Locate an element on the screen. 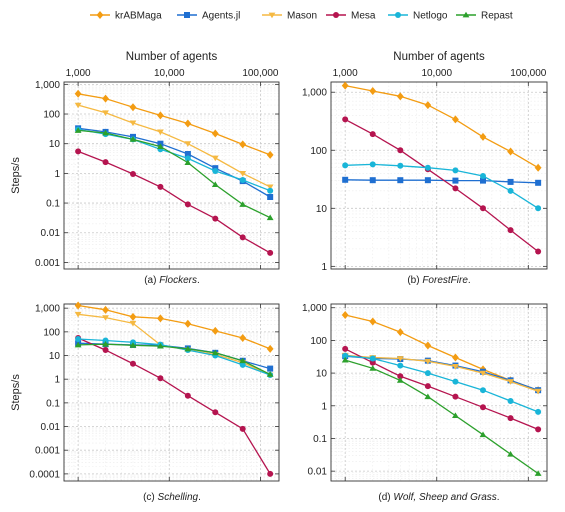 The width and height of the screenshot is (565, 512). legend-label: Mason is located at coordinates (302, 16).